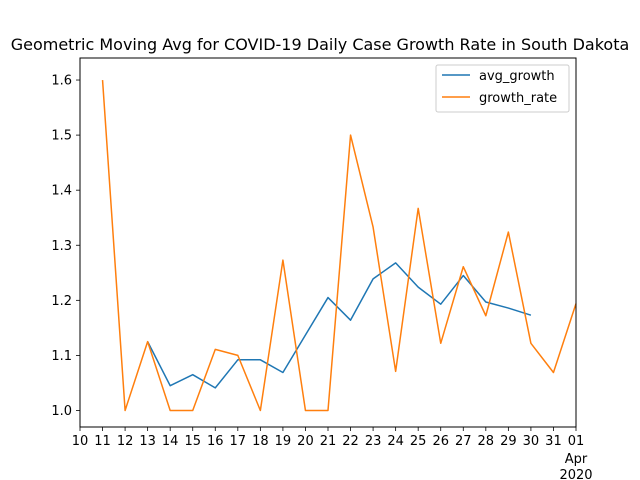 The width and height of the screenshot is (640, 480). Describe the element at coordinates (125, 441) in the screenshot. I see `x-tick-label: 12` at that location.